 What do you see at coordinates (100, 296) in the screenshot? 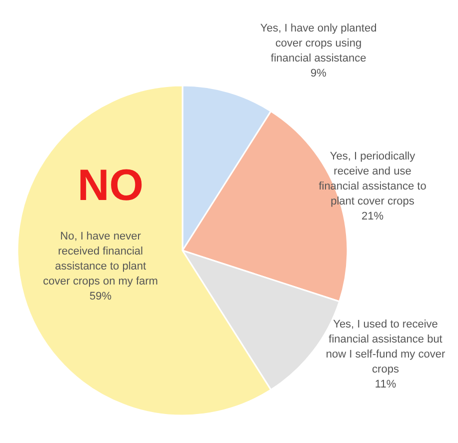
I see `data-label: 59%` at bounding box center [100, 296].